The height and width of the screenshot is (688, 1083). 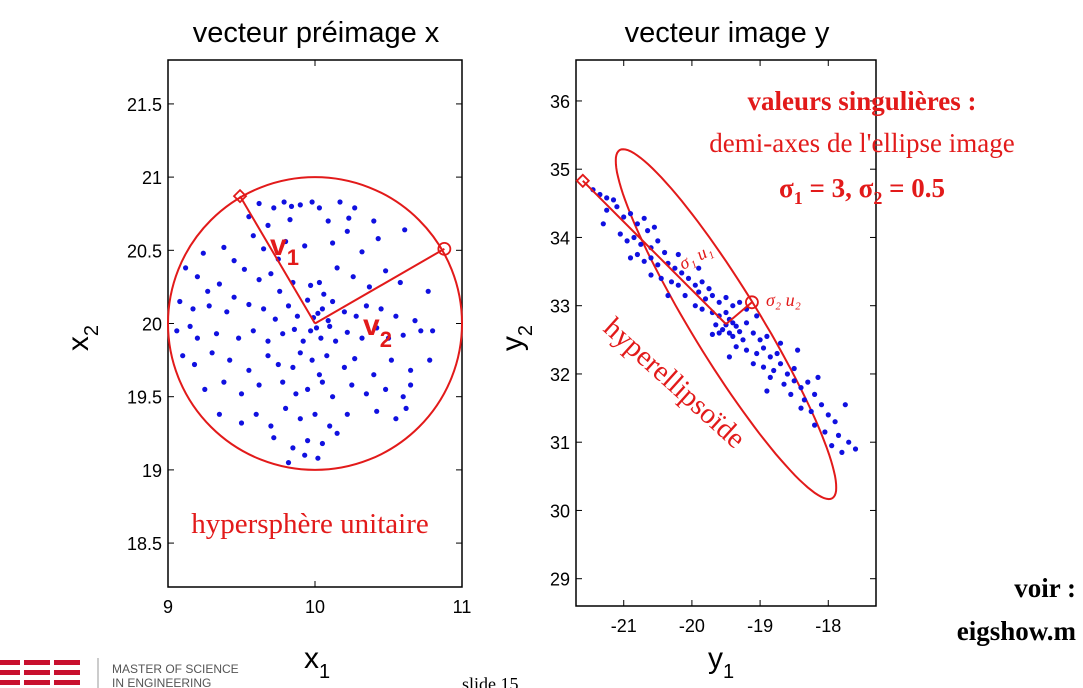 I want to click on chart-title-image: vecteur image y, so click(x=727, y=33).